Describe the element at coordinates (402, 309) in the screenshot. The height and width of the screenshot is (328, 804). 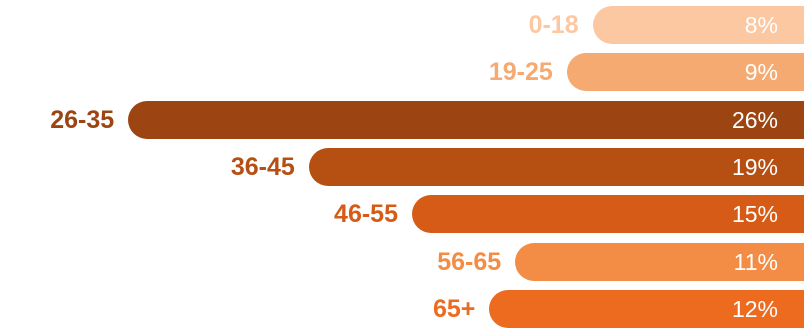
I see `bar-row-65plus: 65+ 12%` at that location.